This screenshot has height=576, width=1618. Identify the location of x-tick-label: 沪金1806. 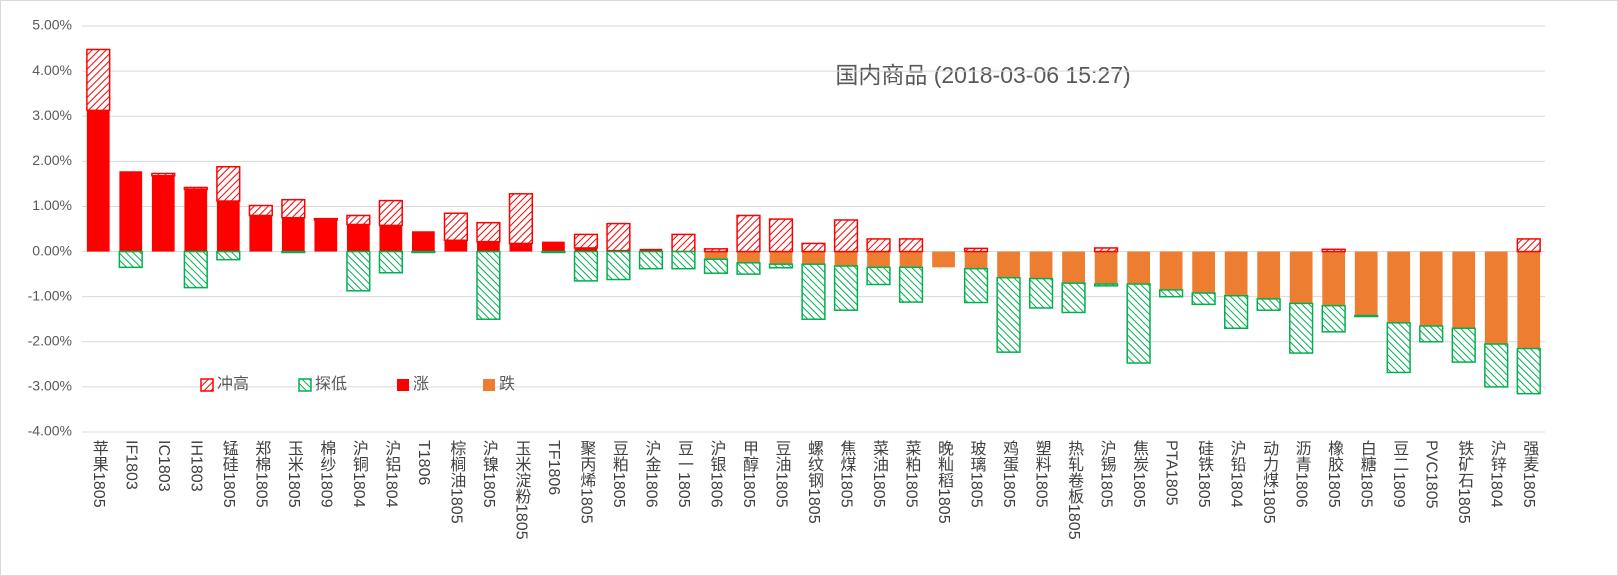
(651, 474).